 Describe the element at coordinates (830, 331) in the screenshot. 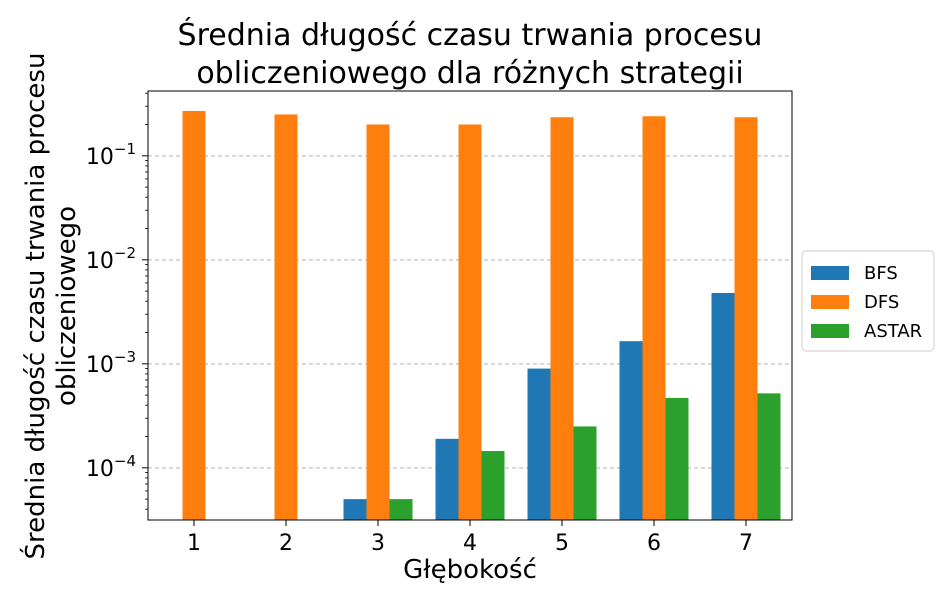

I see `legend-swatch-astar` at that location.